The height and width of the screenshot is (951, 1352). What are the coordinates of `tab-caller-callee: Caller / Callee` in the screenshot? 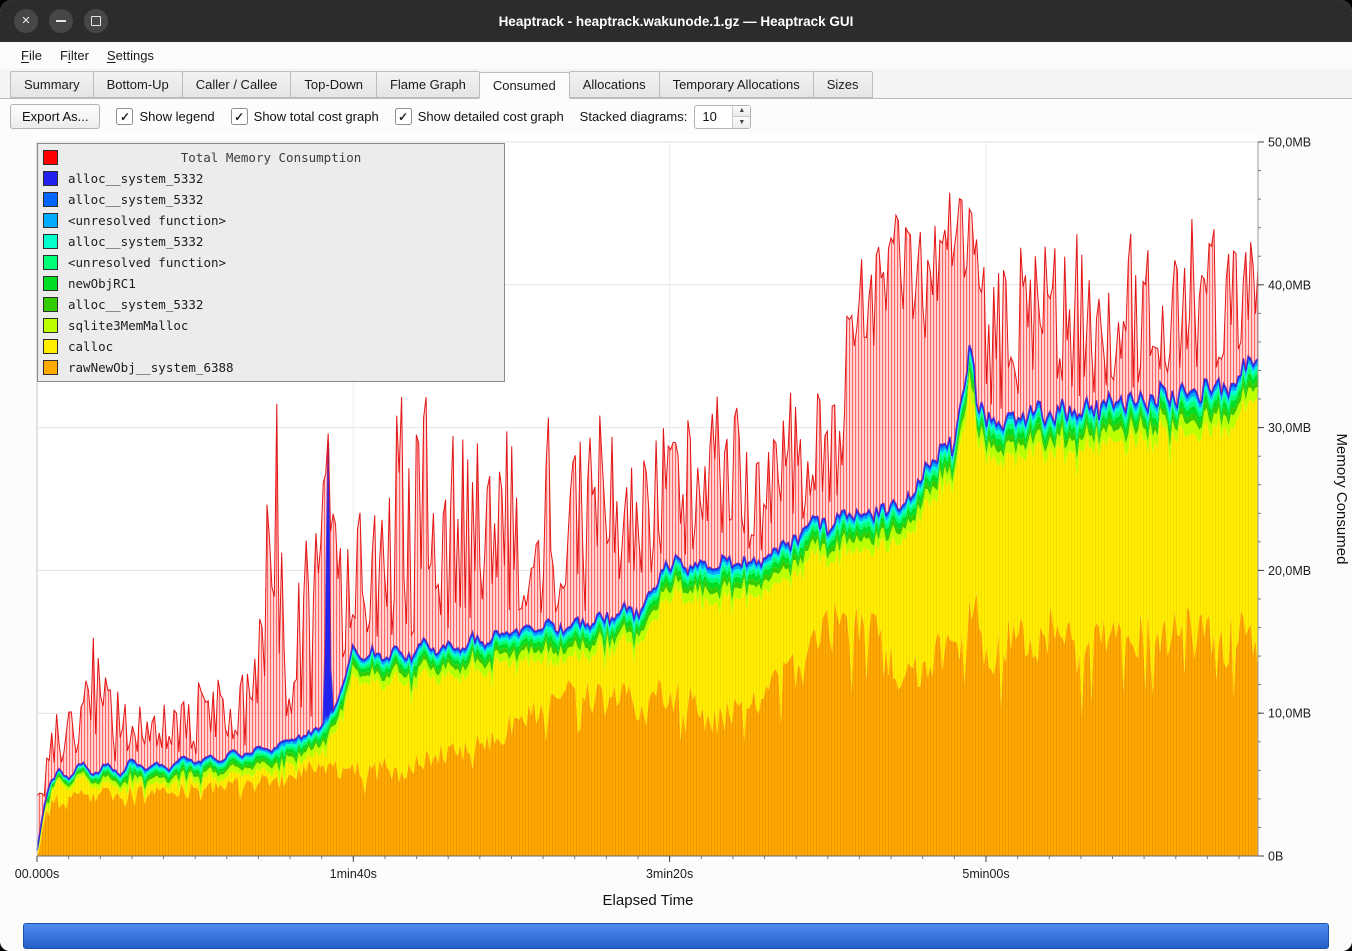 It's located at (236, 84).